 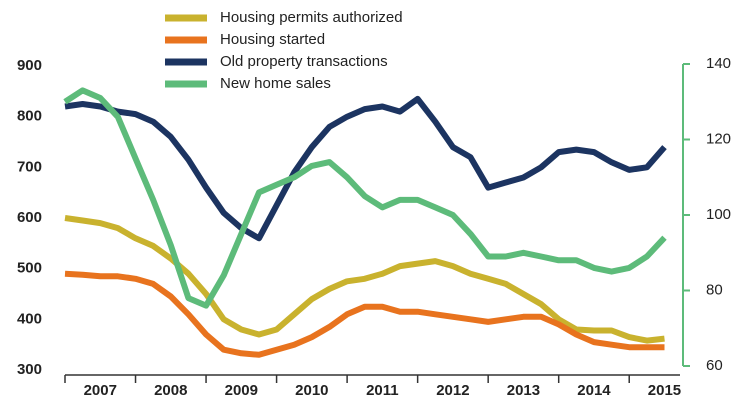 What do you see at coordinates (29, 116) in the screenshot?
I see `y-tick-label: 800` at bounding box center [29, 116].